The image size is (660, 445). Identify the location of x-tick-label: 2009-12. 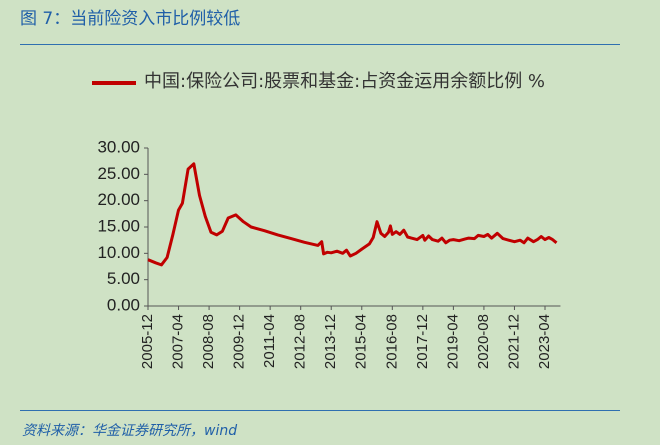
(239, 341).